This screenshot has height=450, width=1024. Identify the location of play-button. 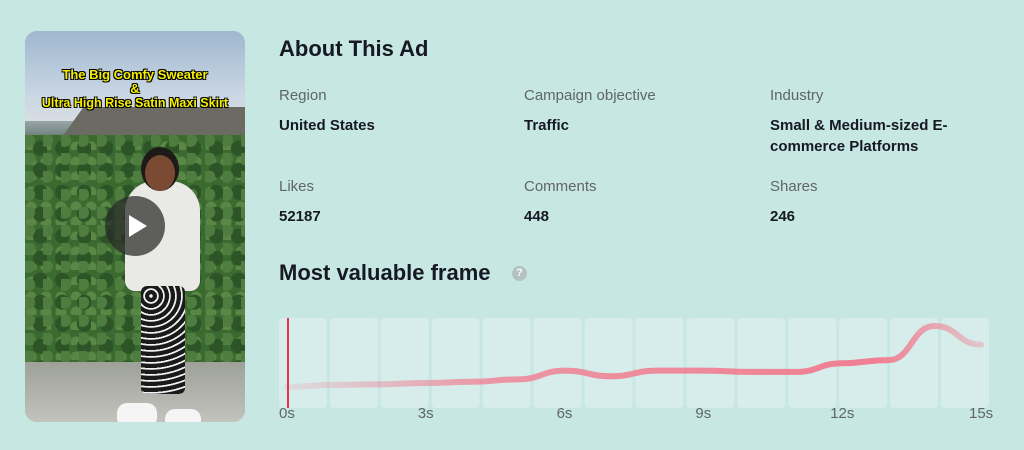
(135, 226).